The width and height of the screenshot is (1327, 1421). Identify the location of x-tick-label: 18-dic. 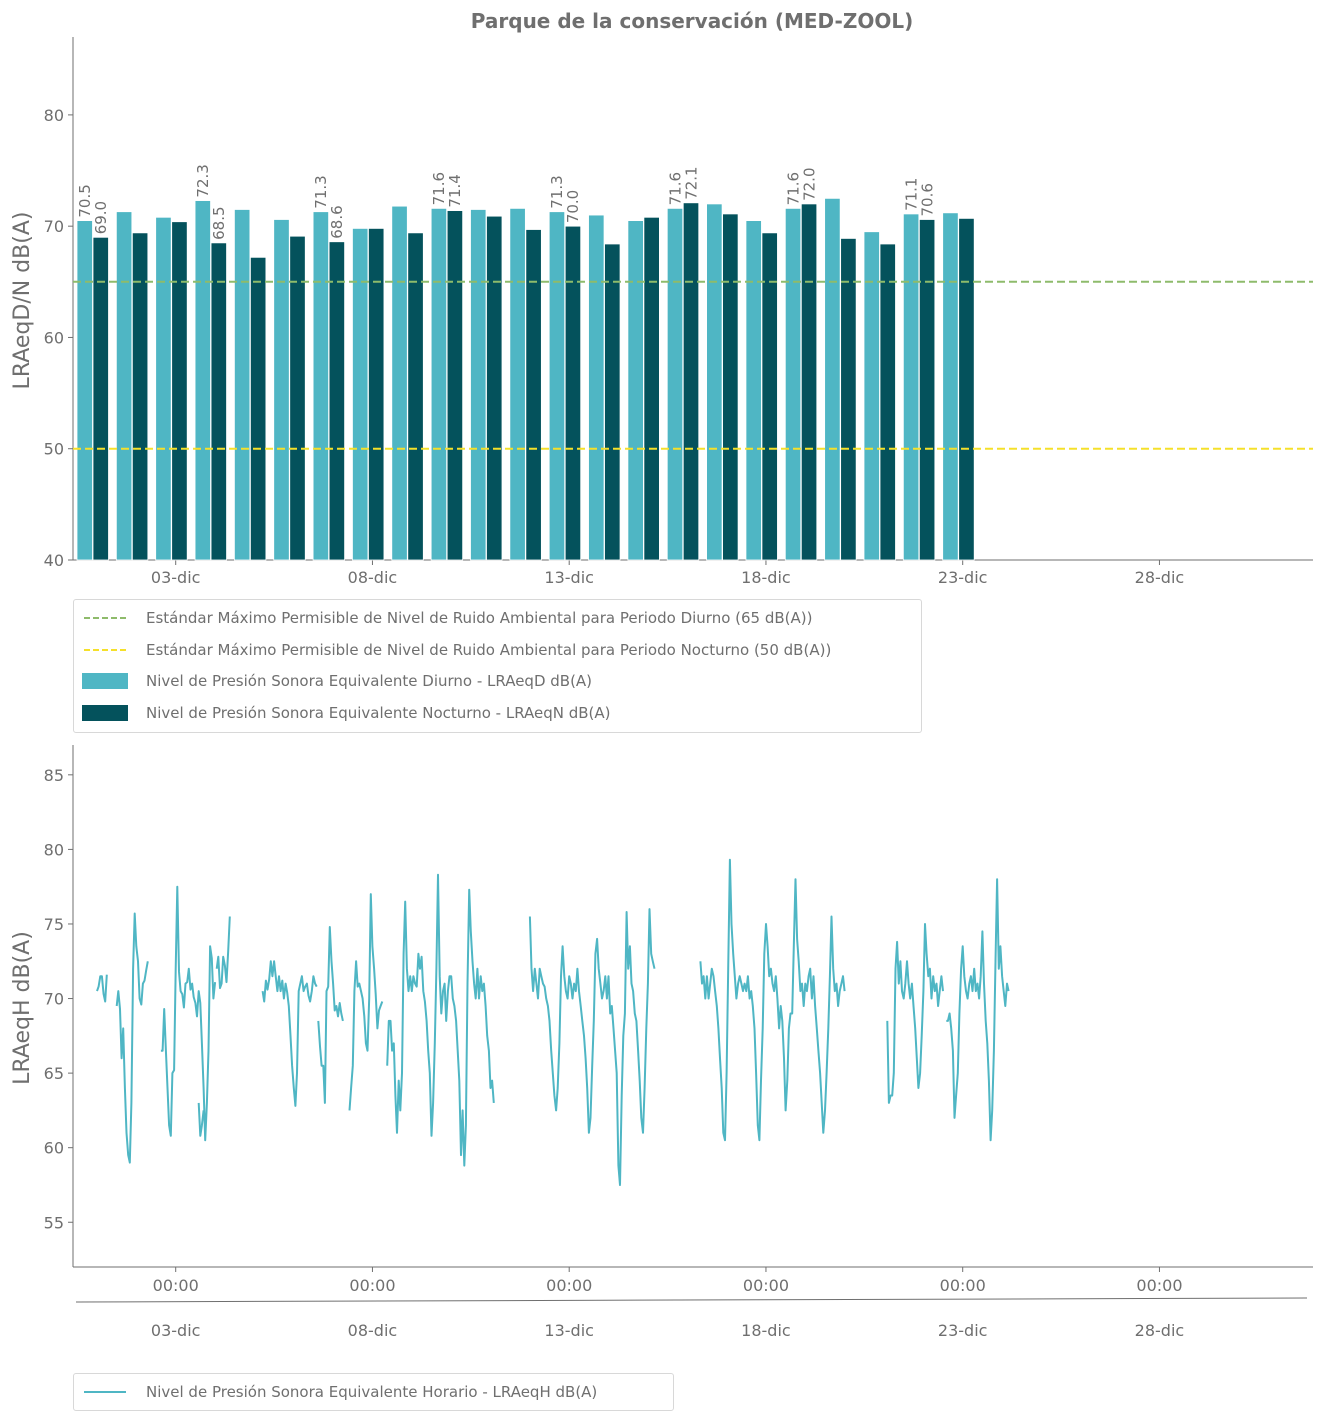
(766, 577).